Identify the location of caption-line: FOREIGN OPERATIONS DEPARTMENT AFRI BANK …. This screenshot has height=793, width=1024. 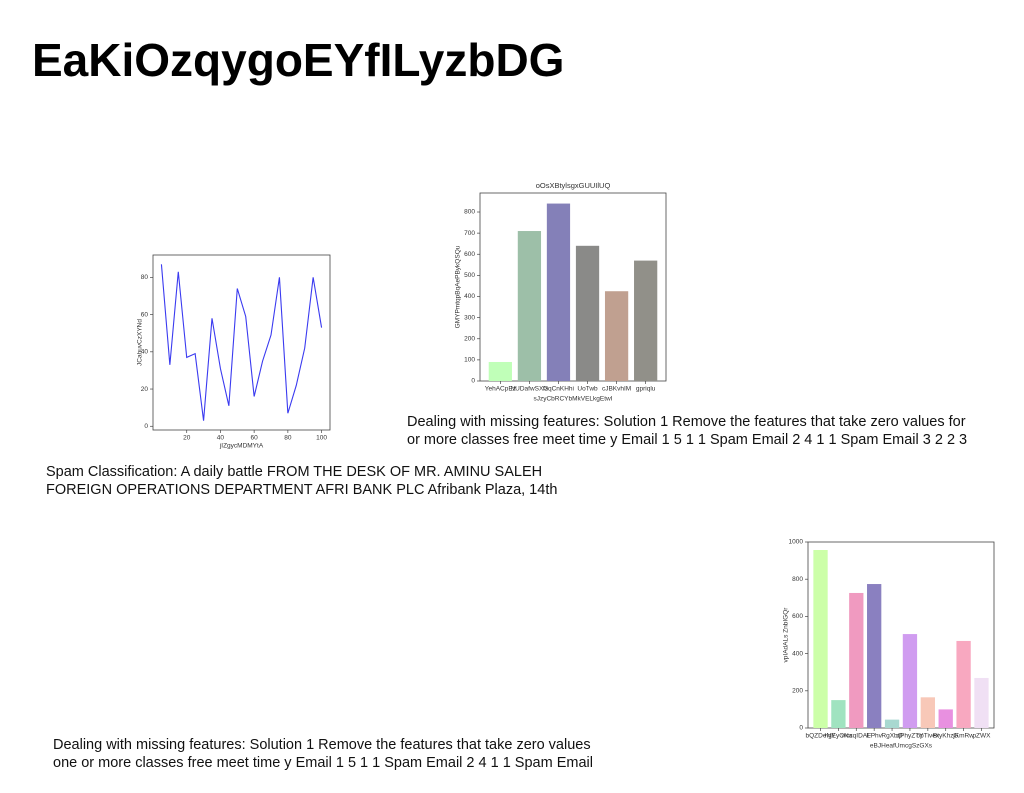
(301, 490).